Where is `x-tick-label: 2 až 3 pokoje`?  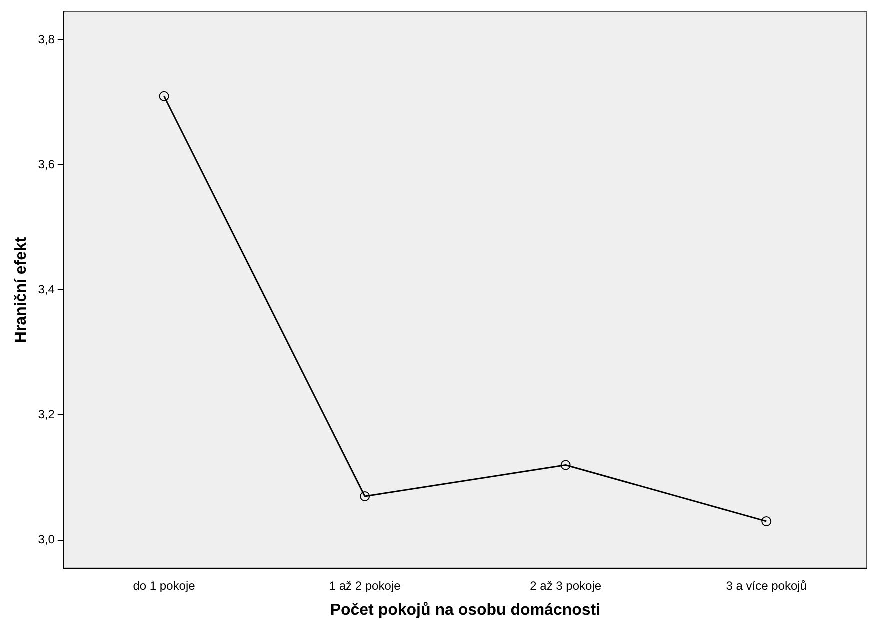 x-tick-label: 2 až 3 pokoje is located at coordinates (566, 585).